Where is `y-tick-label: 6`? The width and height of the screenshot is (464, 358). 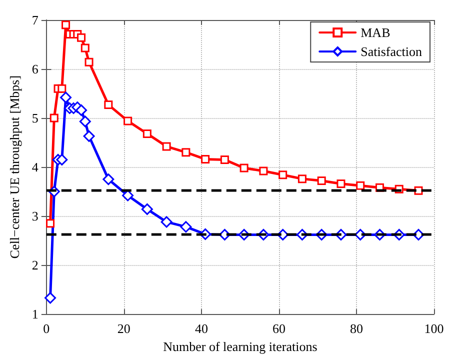 y-tick-label: 6 is located at coordinates (35, 69).